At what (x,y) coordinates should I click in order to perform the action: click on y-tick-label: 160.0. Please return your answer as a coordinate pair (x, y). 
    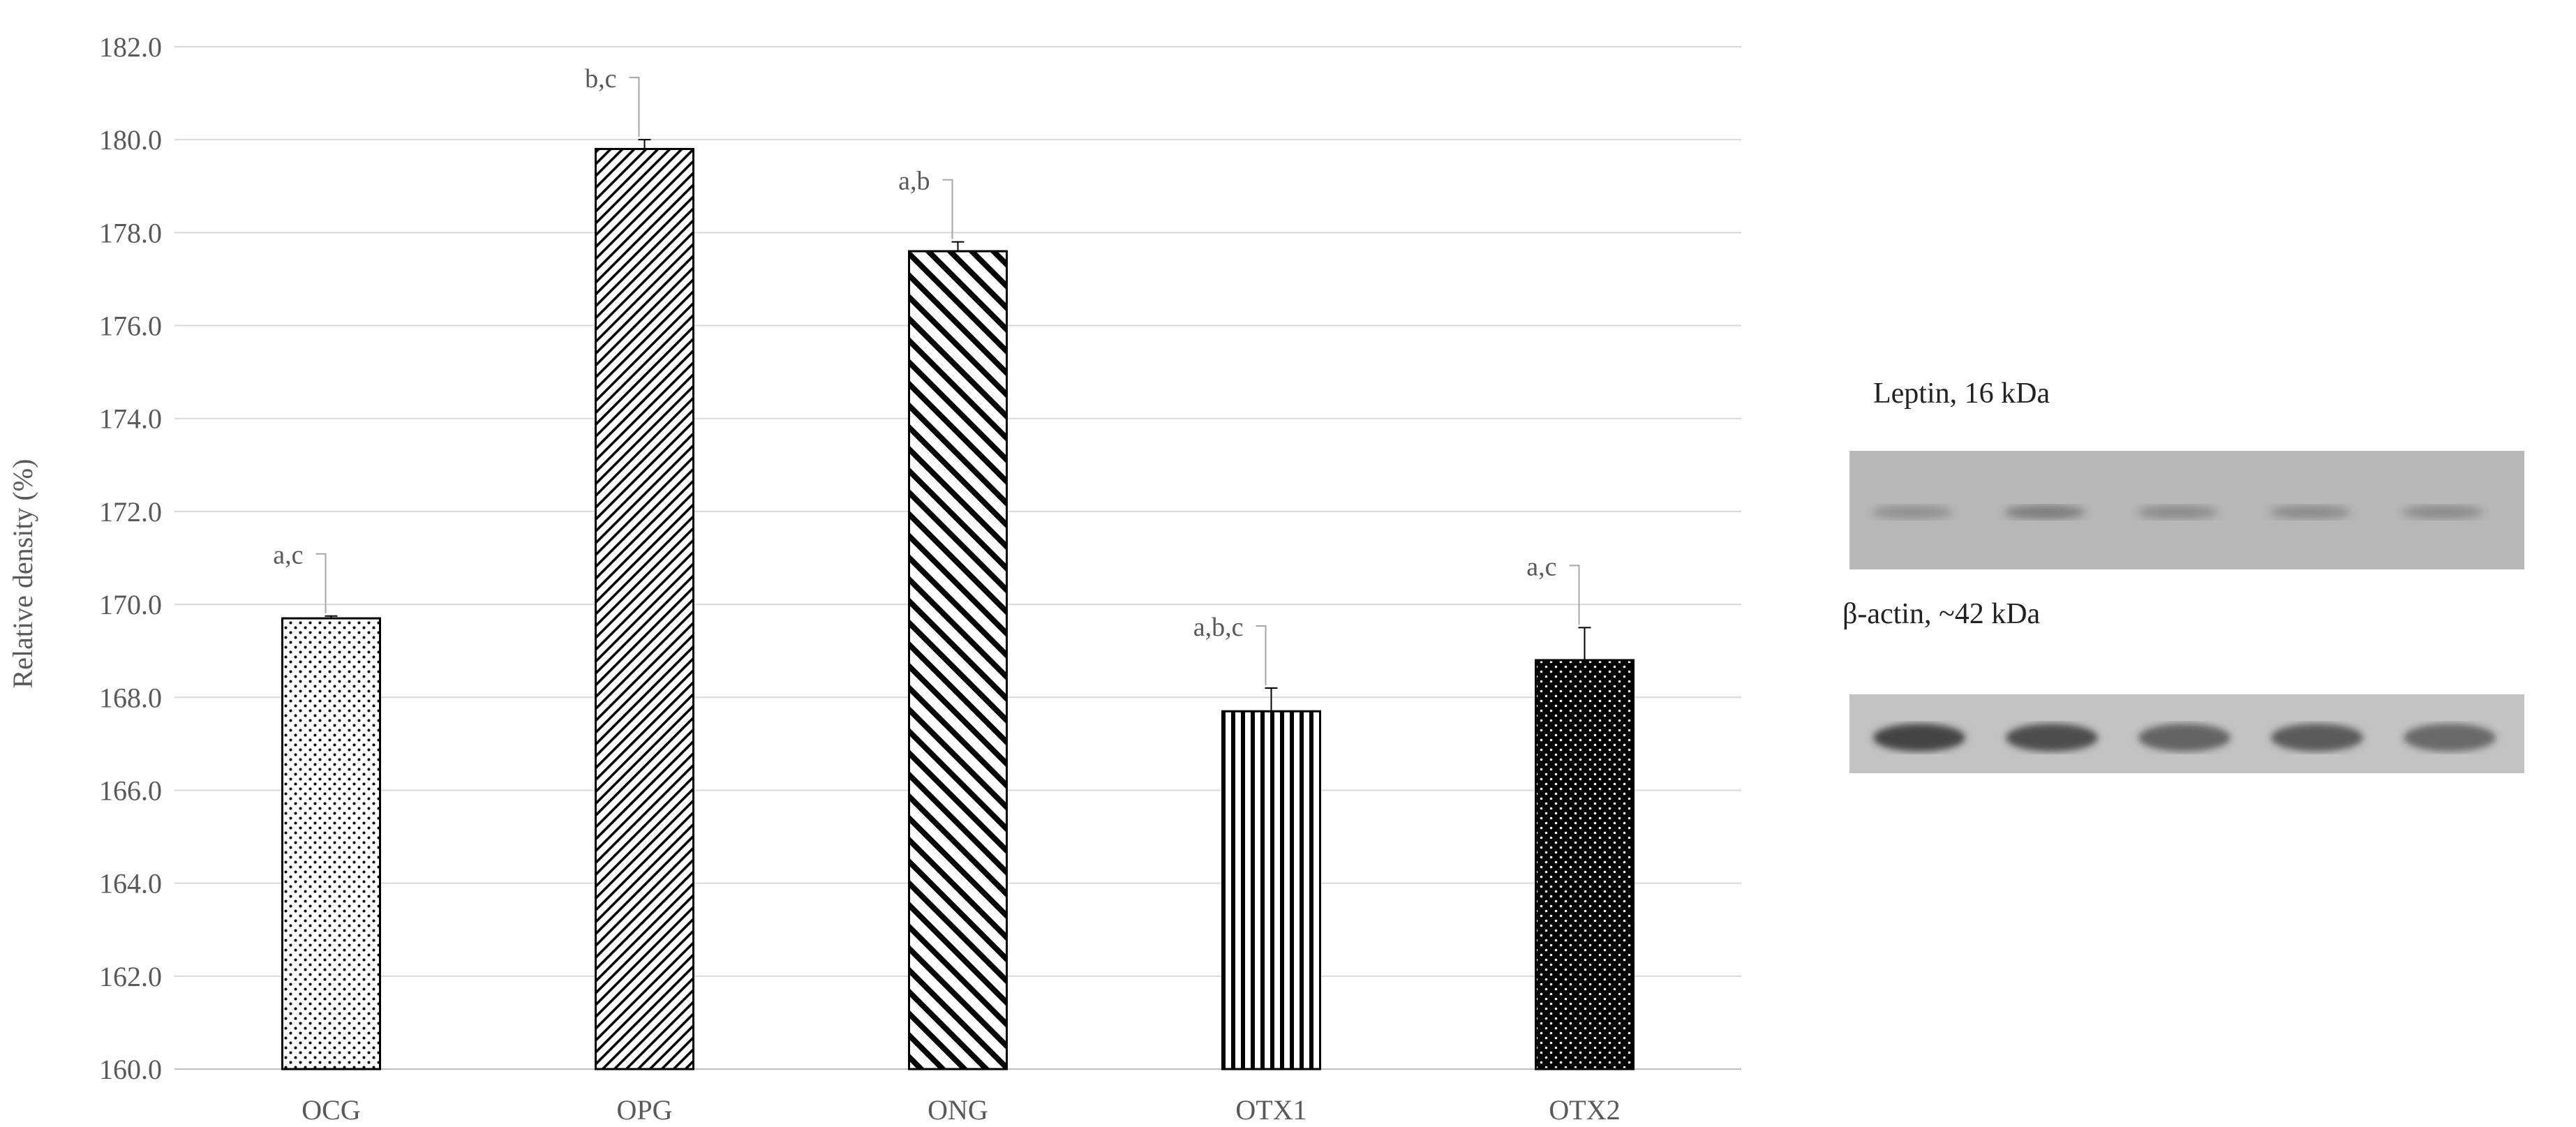
    Looking at the image, I should click on (130, 1069).